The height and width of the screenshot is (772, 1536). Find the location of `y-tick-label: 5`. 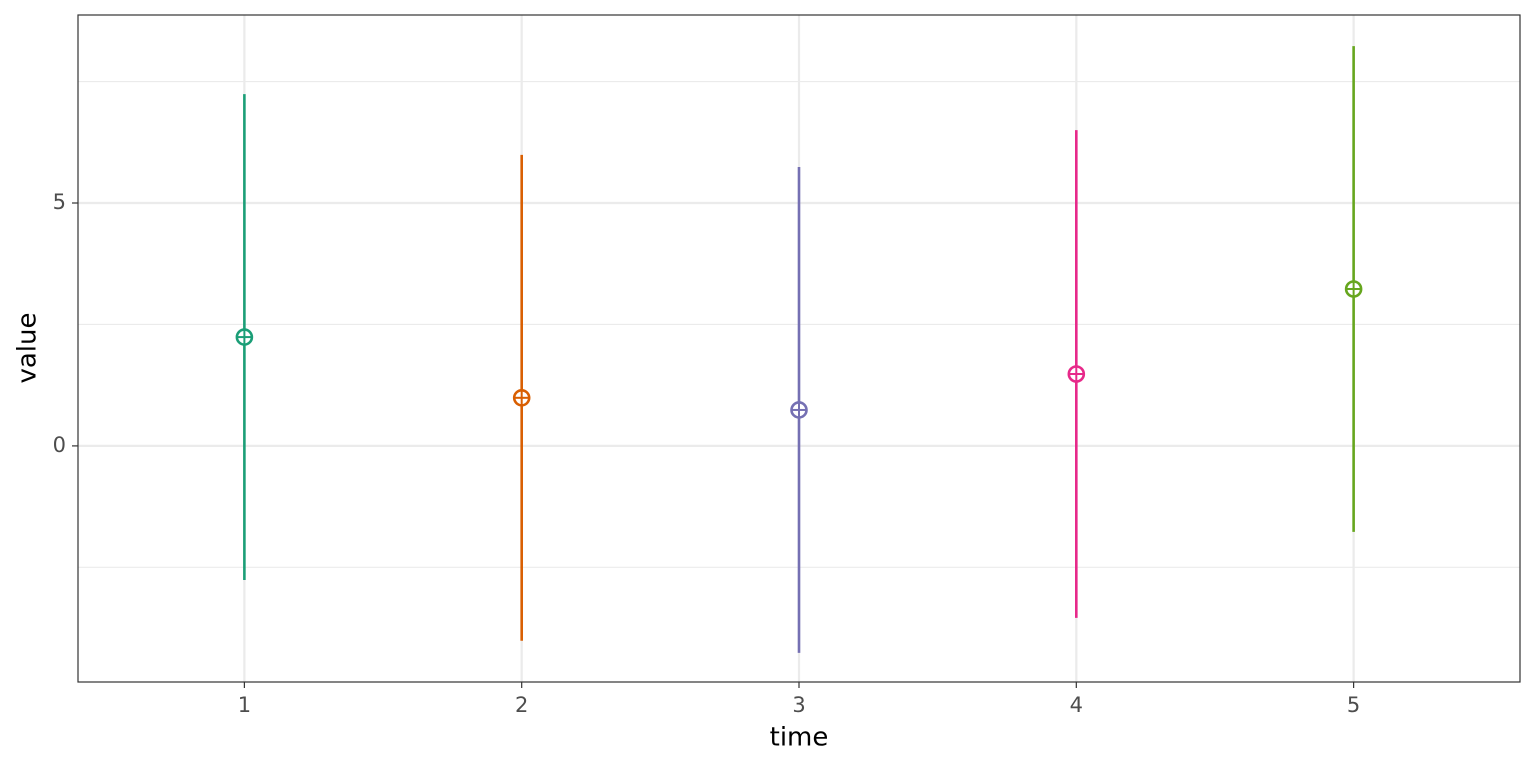

y-tick-label: 5 is located at coordinates (59, 202).